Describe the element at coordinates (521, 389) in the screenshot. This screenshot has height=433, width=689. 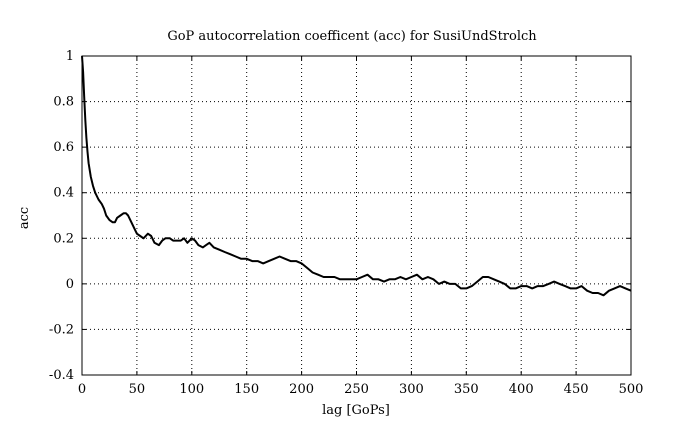
I see `x-tick-label: 400` at that location.